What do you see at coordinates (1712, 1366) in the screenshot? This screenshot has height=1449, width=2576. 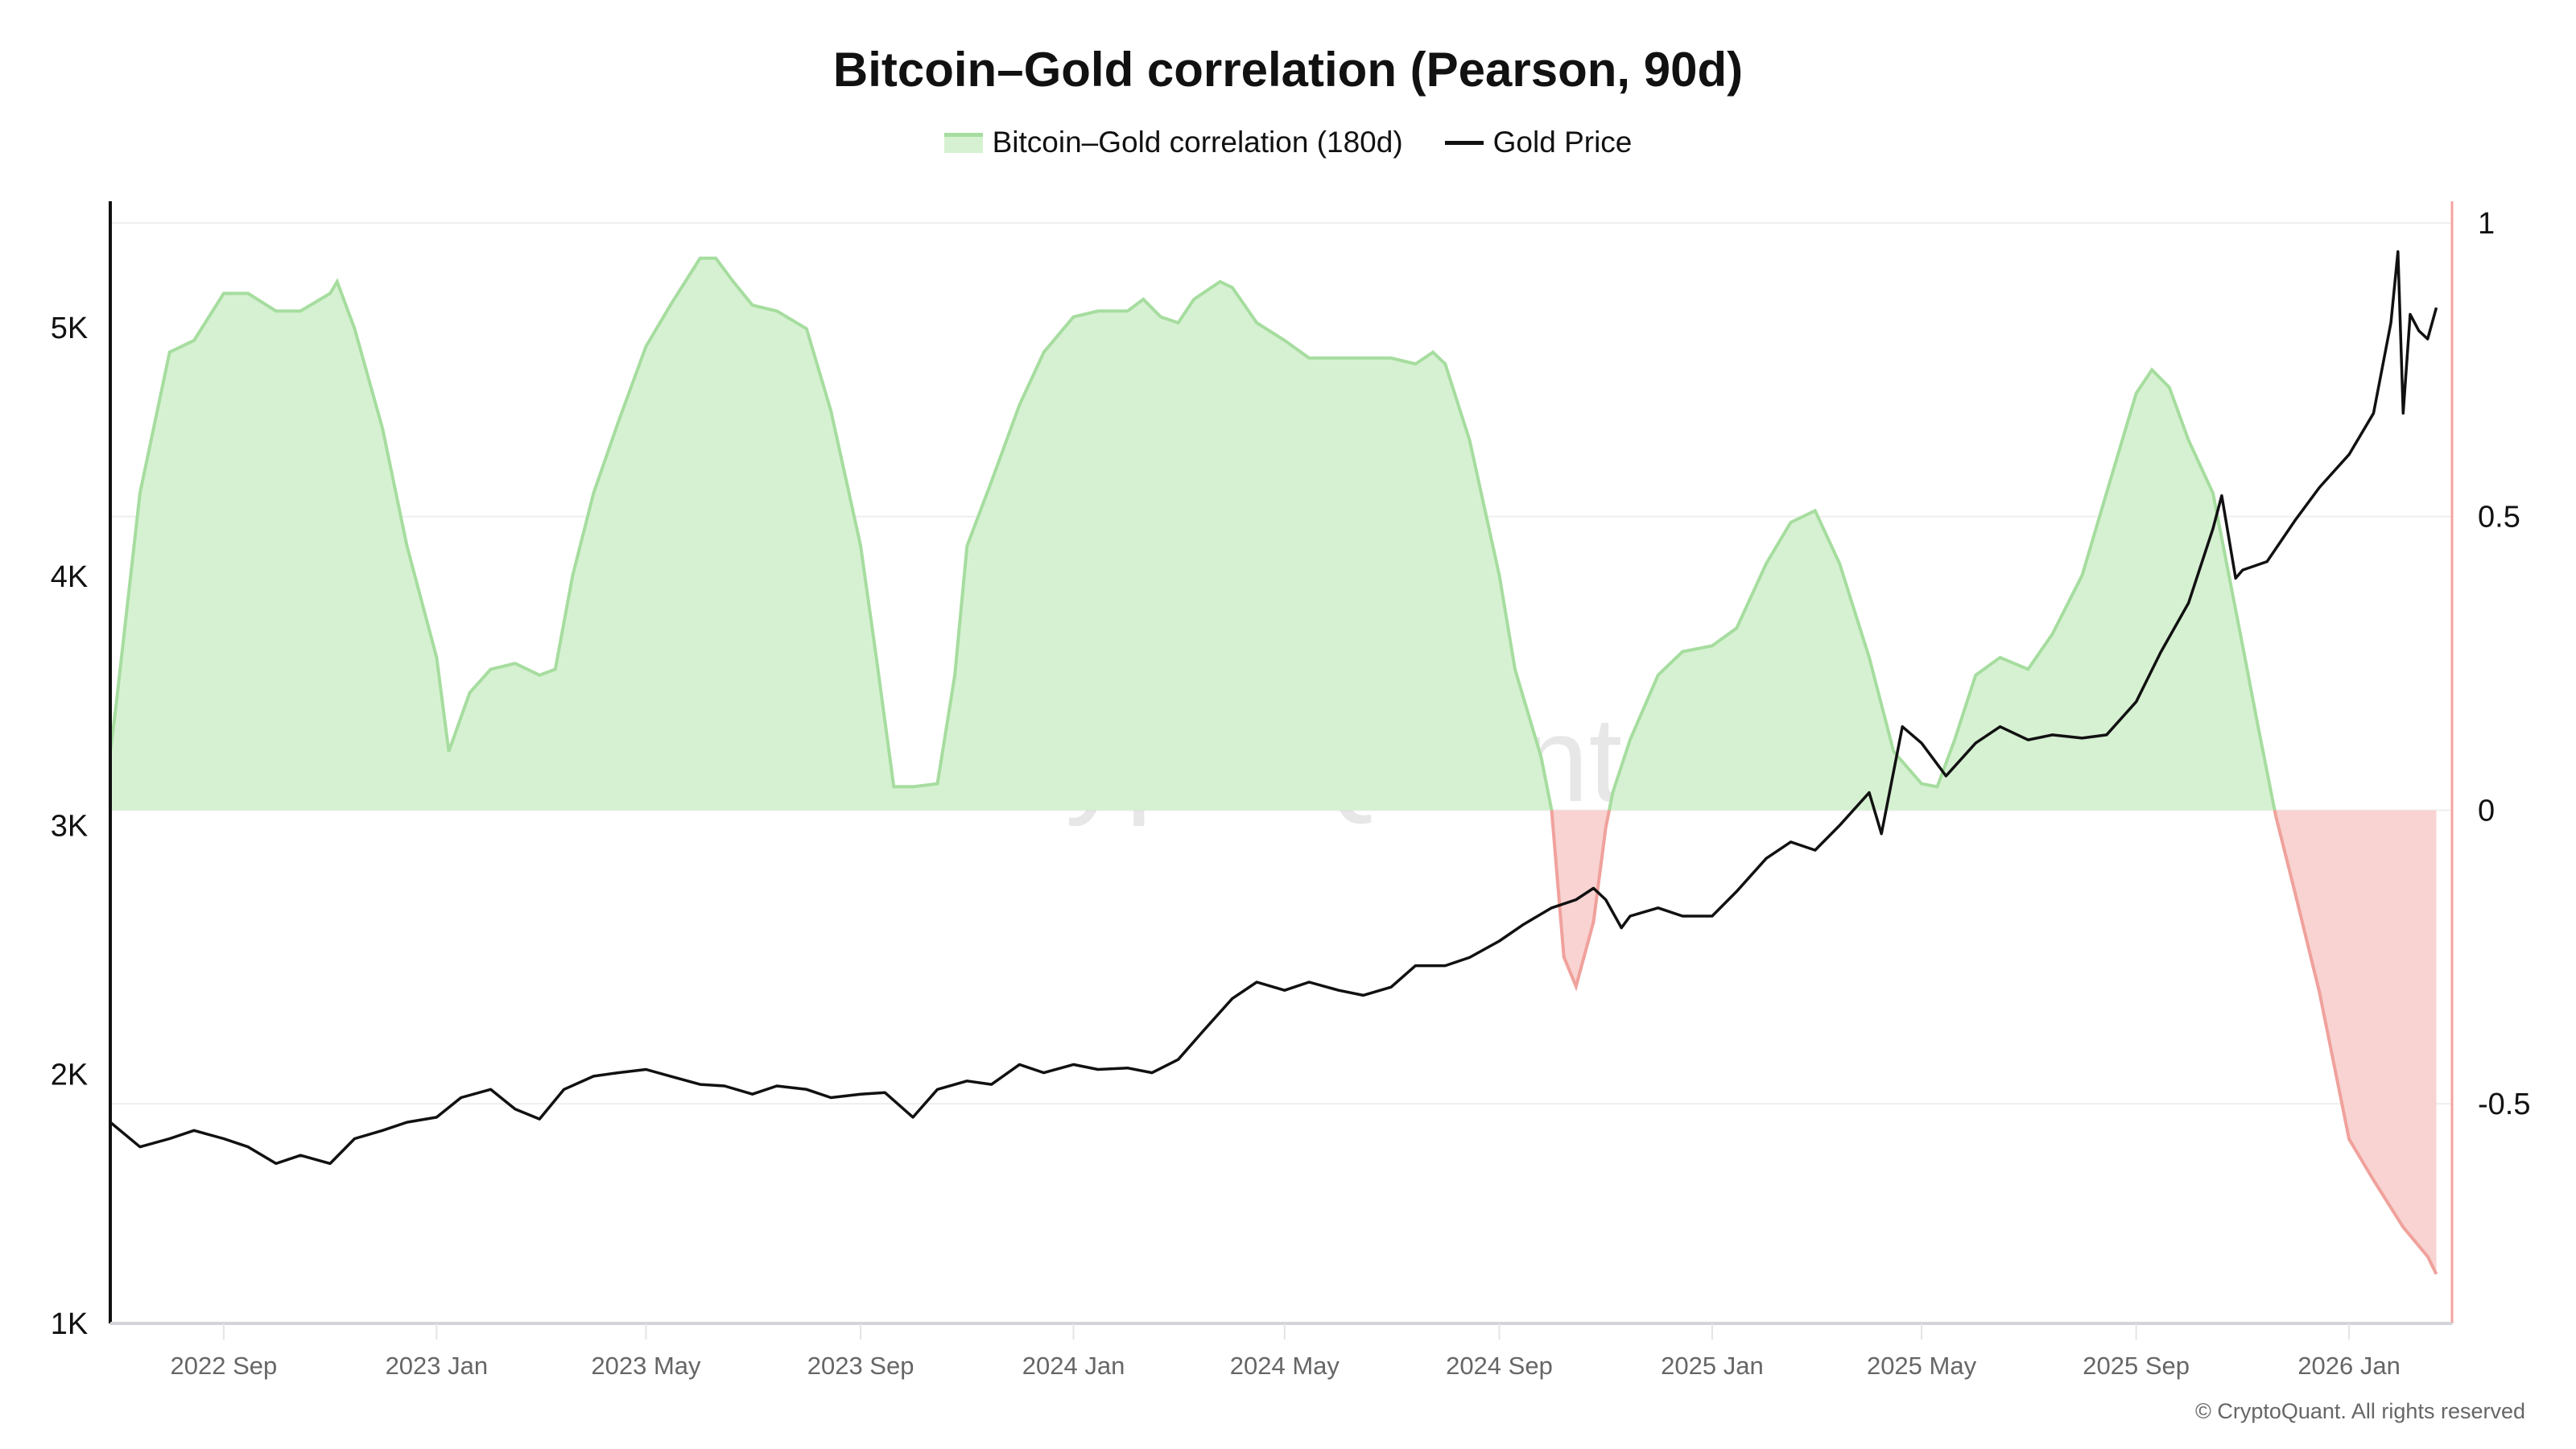 I see `x-tick-label: 2025 Jan` at bounding box center [1712, 1366].